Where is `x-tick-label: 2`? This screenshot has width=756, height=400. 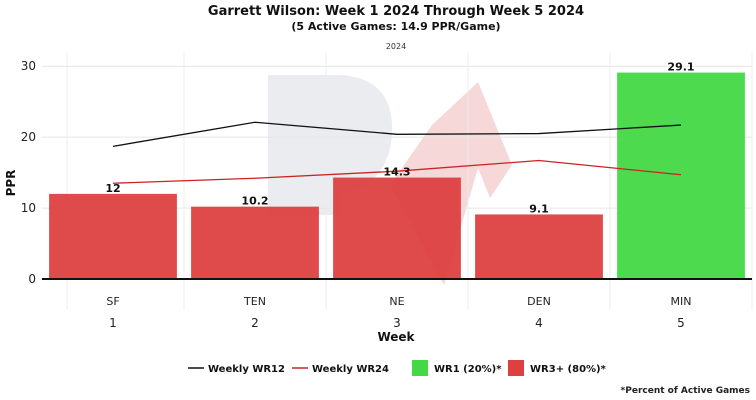 x-tick-label: 2 is located at coordinates (255, 323).